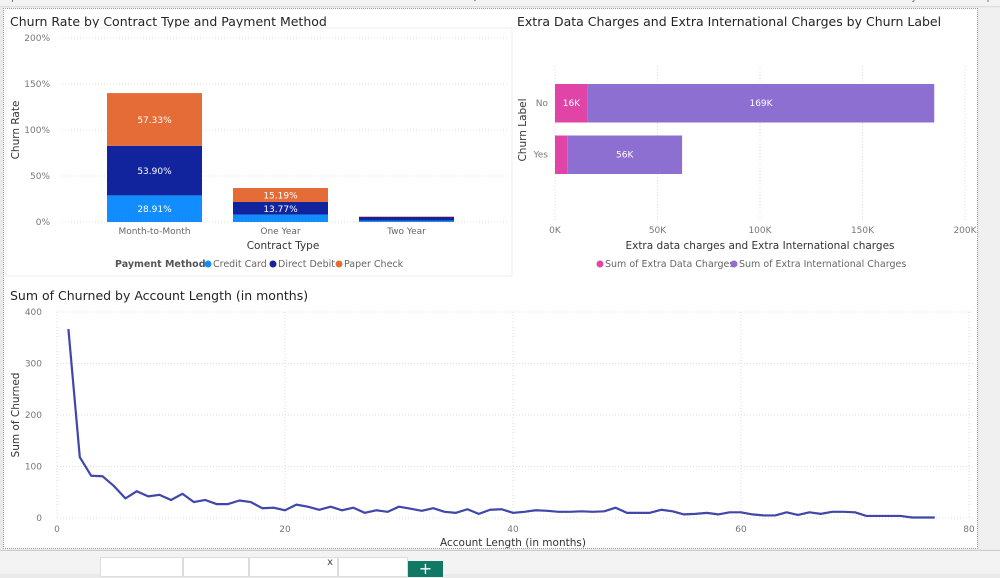 Image resolution: width=1000 pixels, height=578 pixels. What do you see at coordinates (542, 104) in the screenshot?
I see `y-tick-label: No` at bounding box center [542, 104].